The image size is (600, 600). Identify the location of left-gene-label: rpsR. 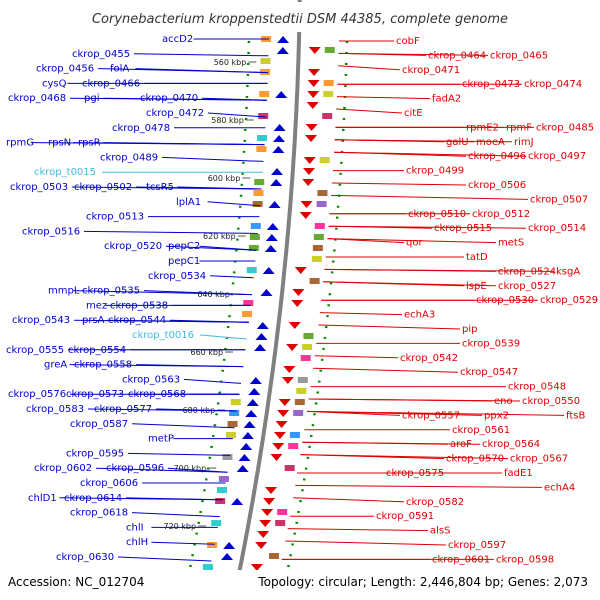
(89, 143).